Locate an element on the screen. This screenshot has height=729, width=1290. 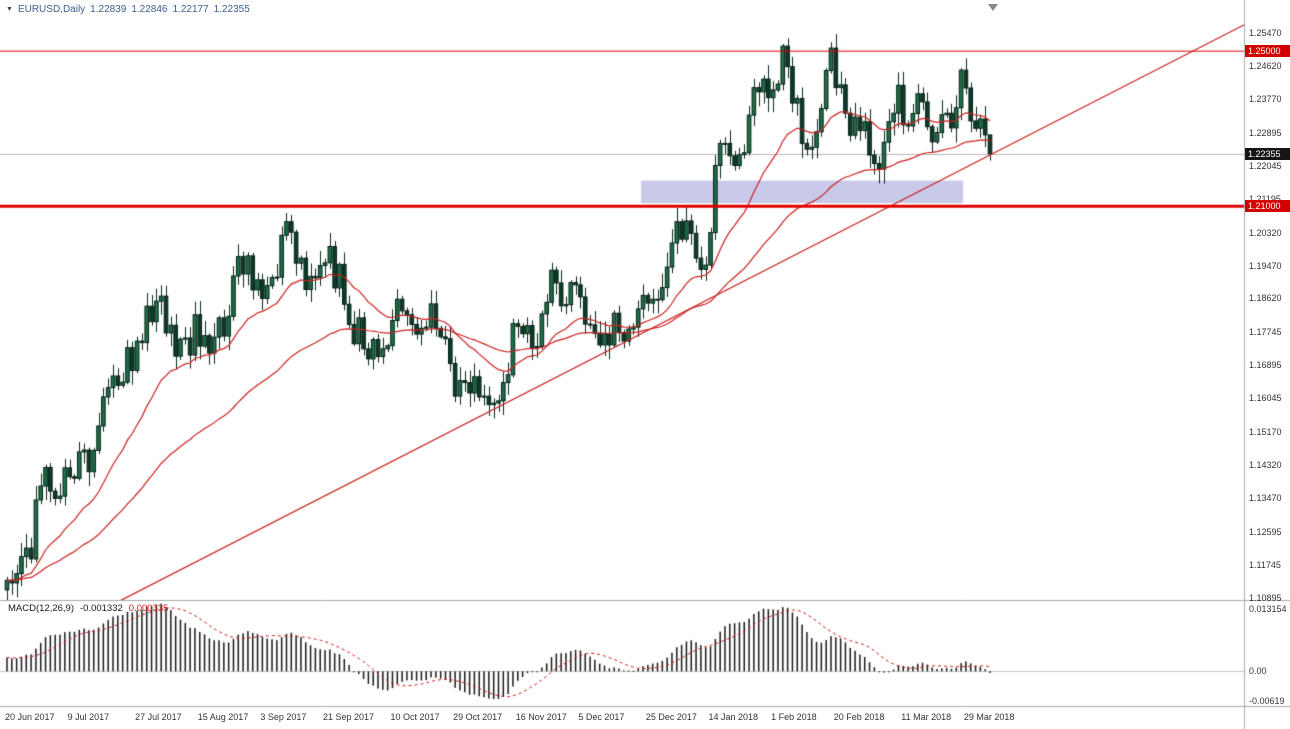
macd-tick-label: 0.00 is located at coordinates (1258, 671).